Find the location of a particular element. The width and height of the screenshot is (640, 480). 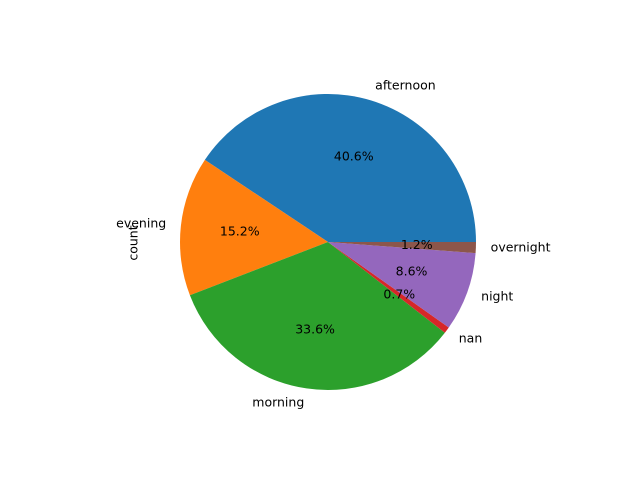

slice-percent-overnight: 1.2% is located at coordinates (417, 244).